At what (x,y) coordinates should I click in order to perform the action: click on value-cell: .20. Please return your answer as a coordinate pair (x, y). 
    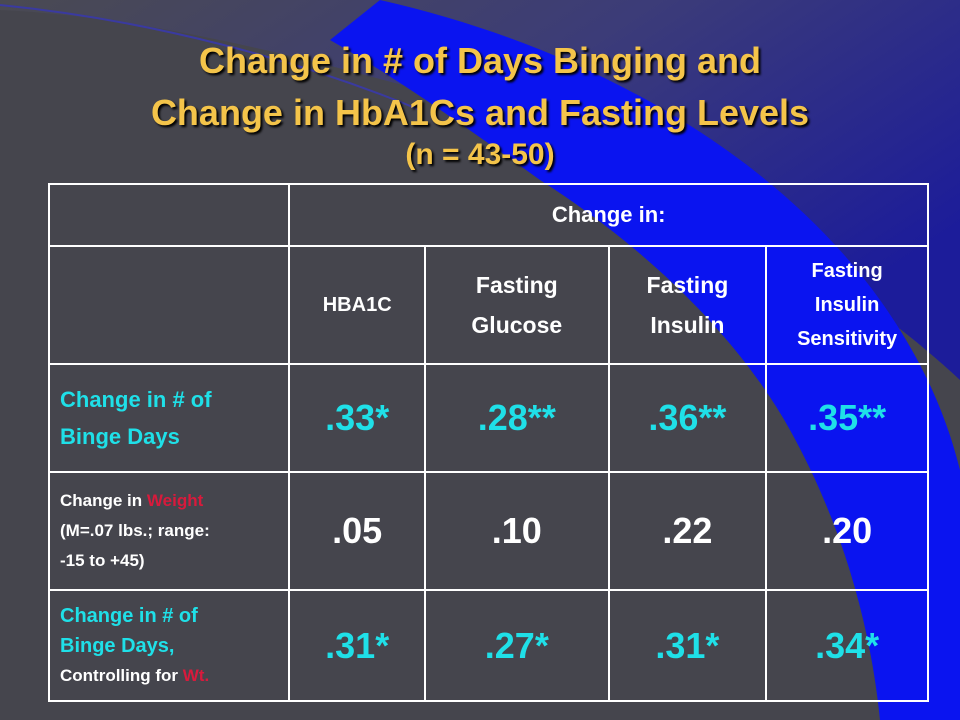
    Looking at the image, I should click on (847, 531).